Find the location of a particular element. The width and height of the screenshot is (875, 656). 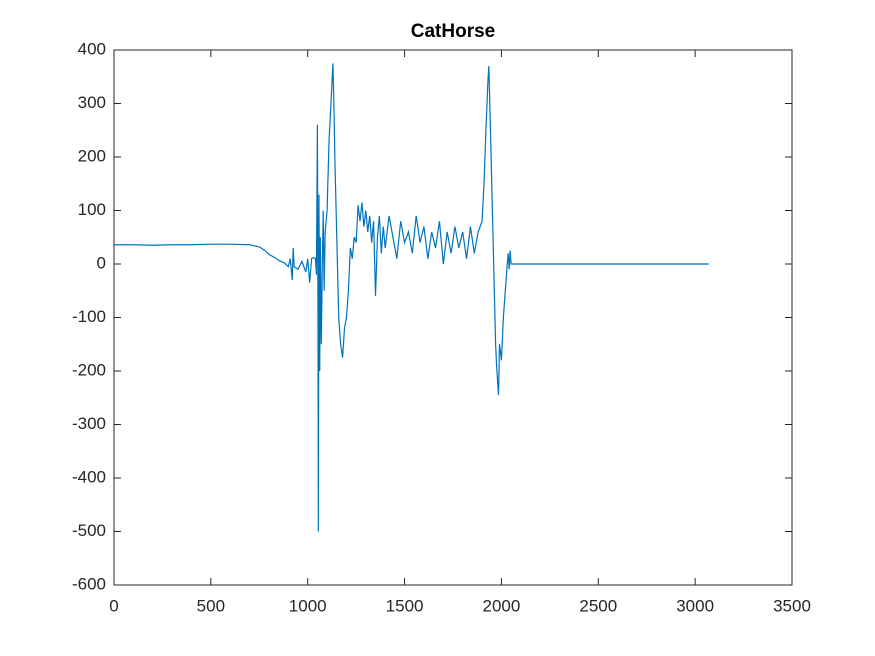

y-tick-label: 200 is located at coordinates (92, 155).